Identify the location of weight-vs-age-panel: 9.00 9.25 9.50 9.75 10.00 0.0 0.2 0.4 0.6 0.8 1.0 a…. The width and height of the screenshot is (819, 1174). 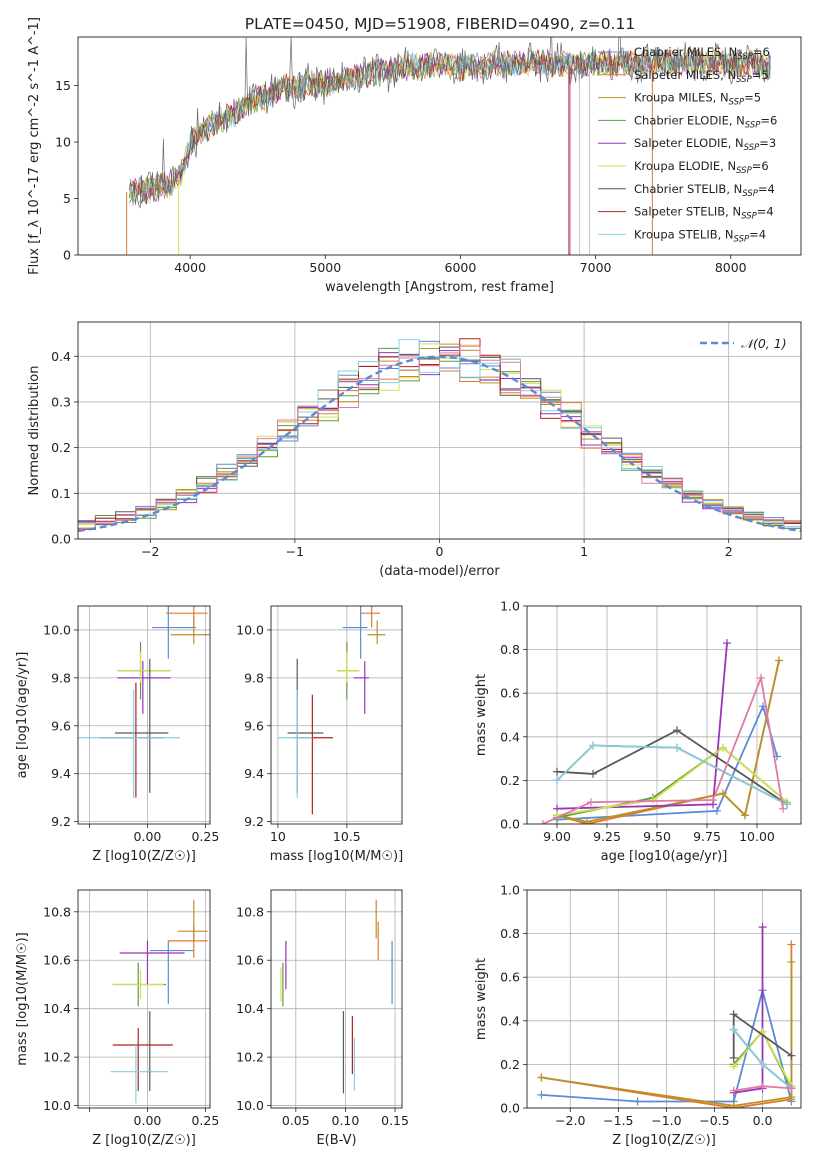
(638, 731).